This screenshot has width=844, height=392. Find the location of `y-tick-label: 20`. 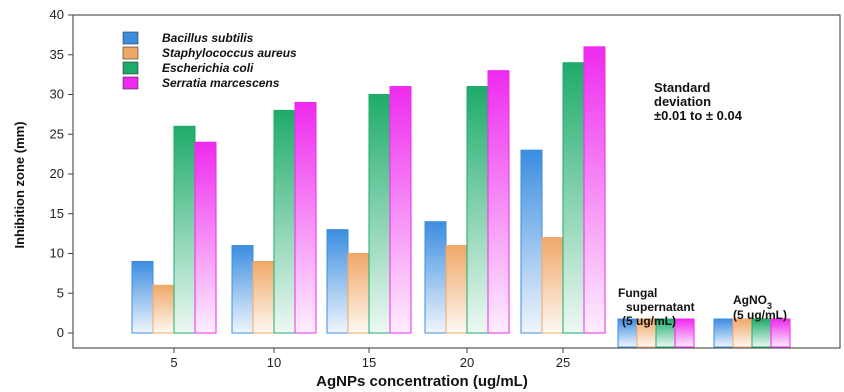

y-tick-label: 20 is located at coordinates (57, 173).